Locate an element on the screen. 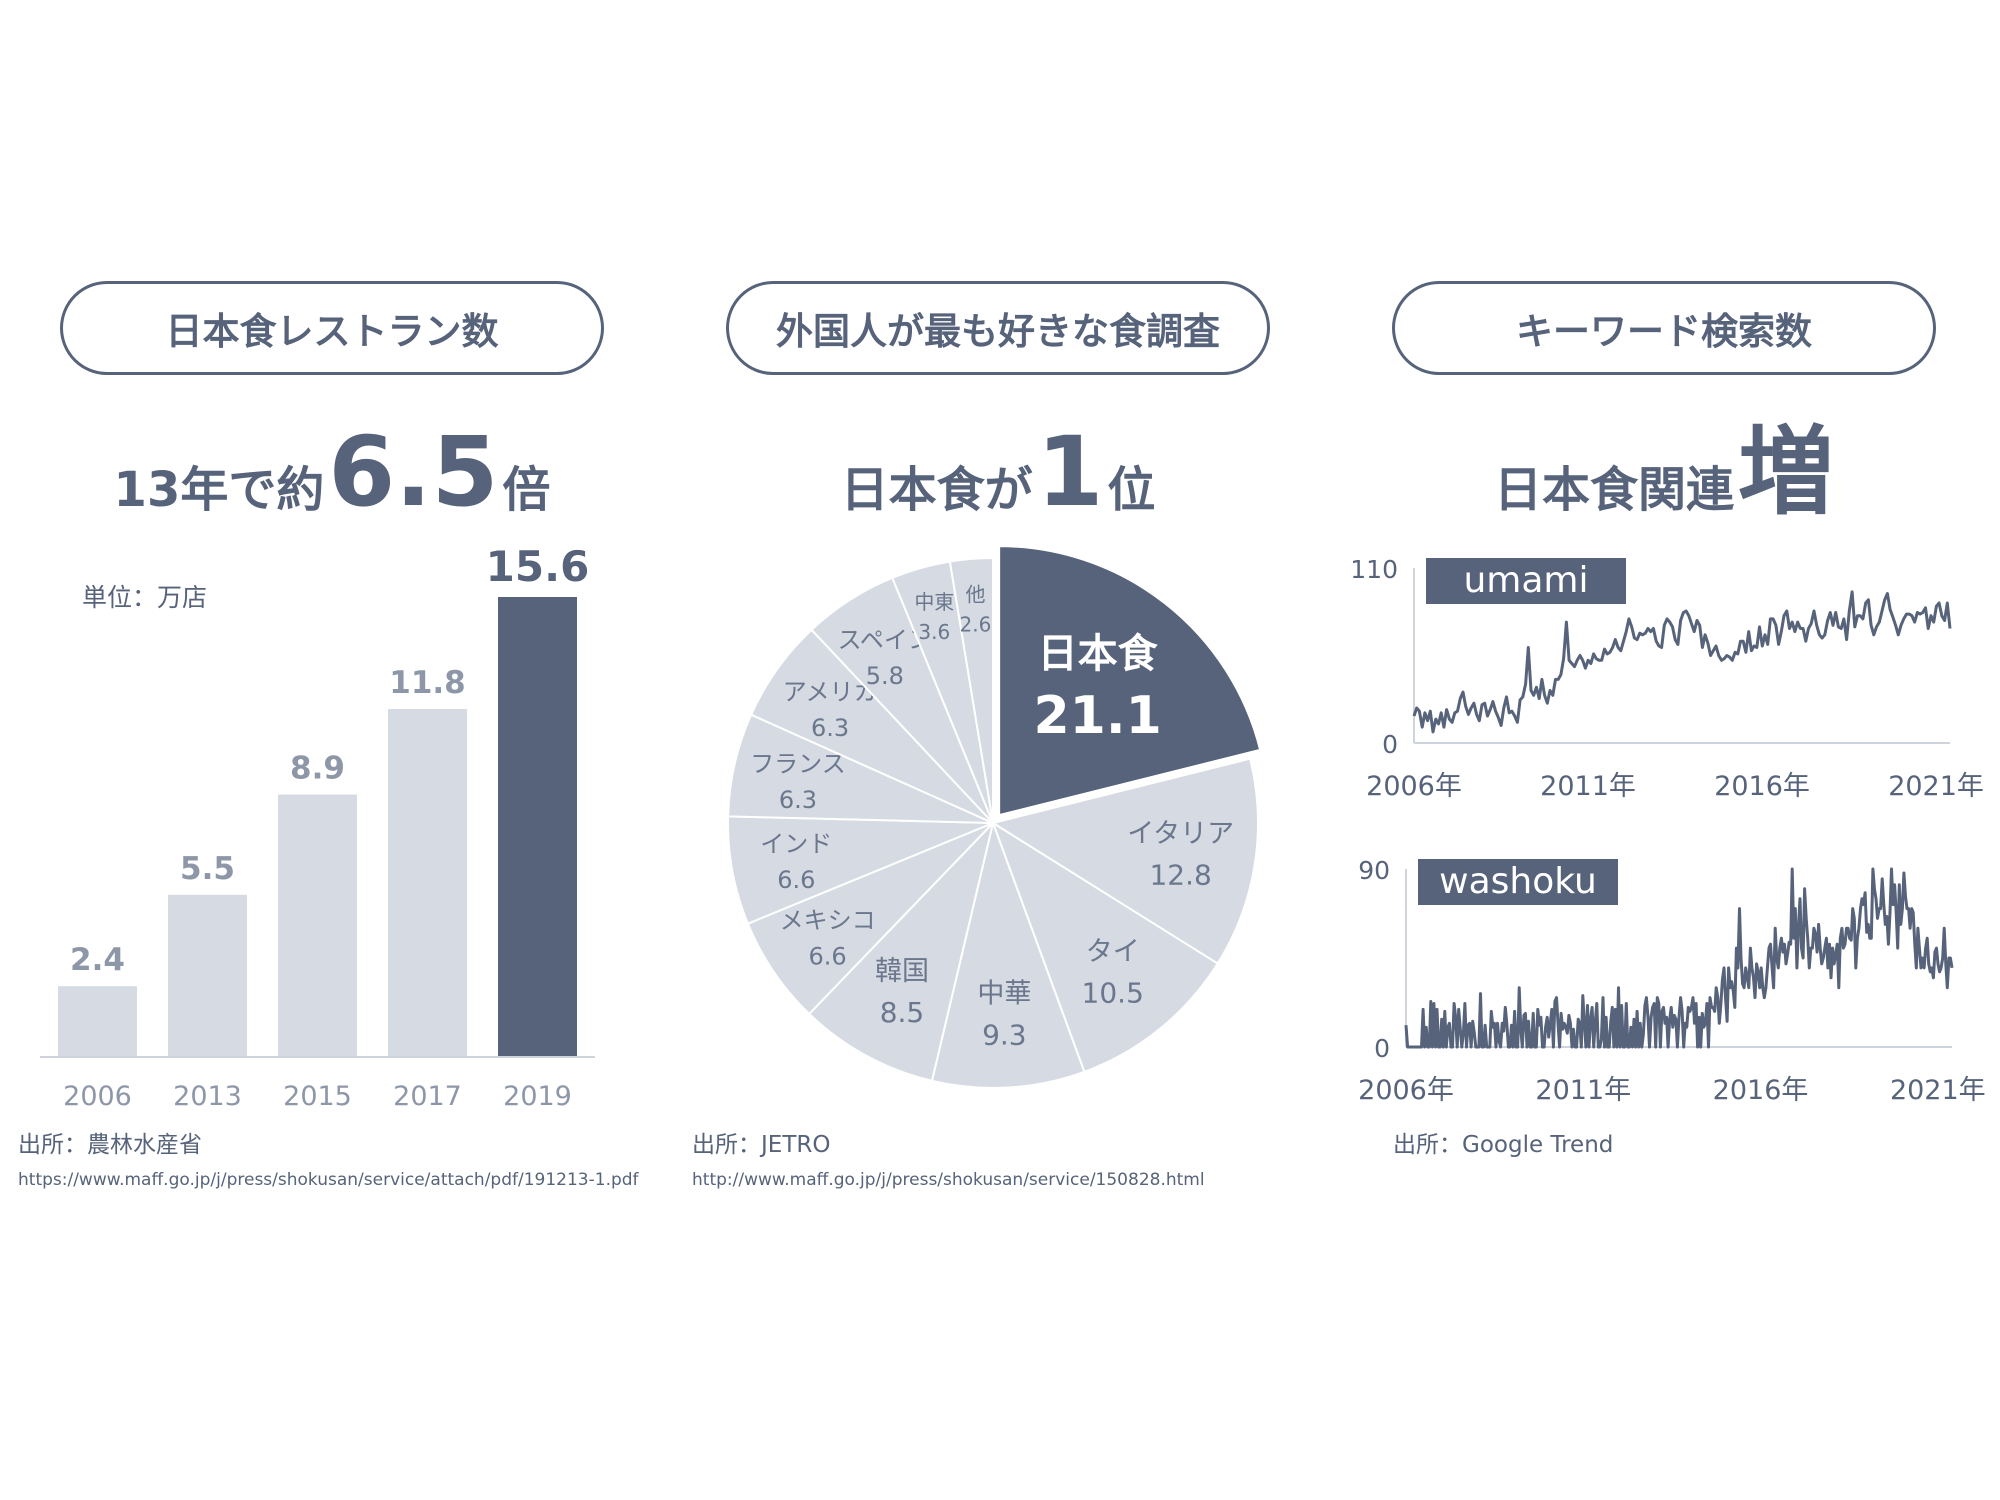  line-chart-washoku: 90 0 washoku 2006年 2011年 2016年 2021年 is located at coordinates (1672, 981).